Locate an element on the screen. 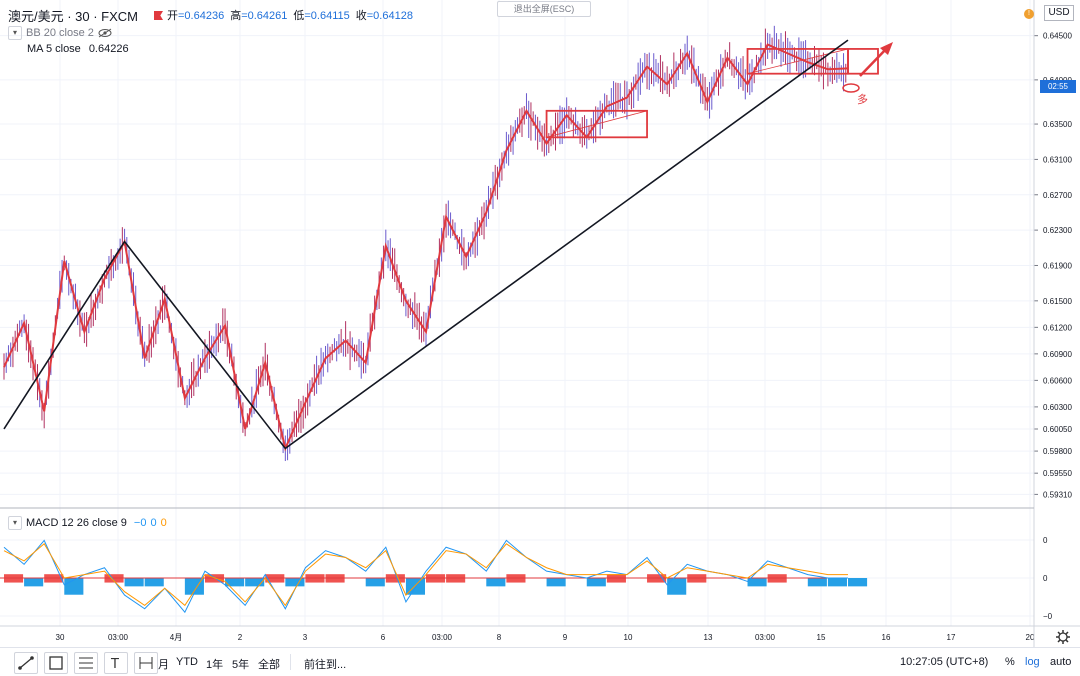 The height and width of the screenshot is (676, 1080). hist-value: 0 is located at coordinates (163, 523).